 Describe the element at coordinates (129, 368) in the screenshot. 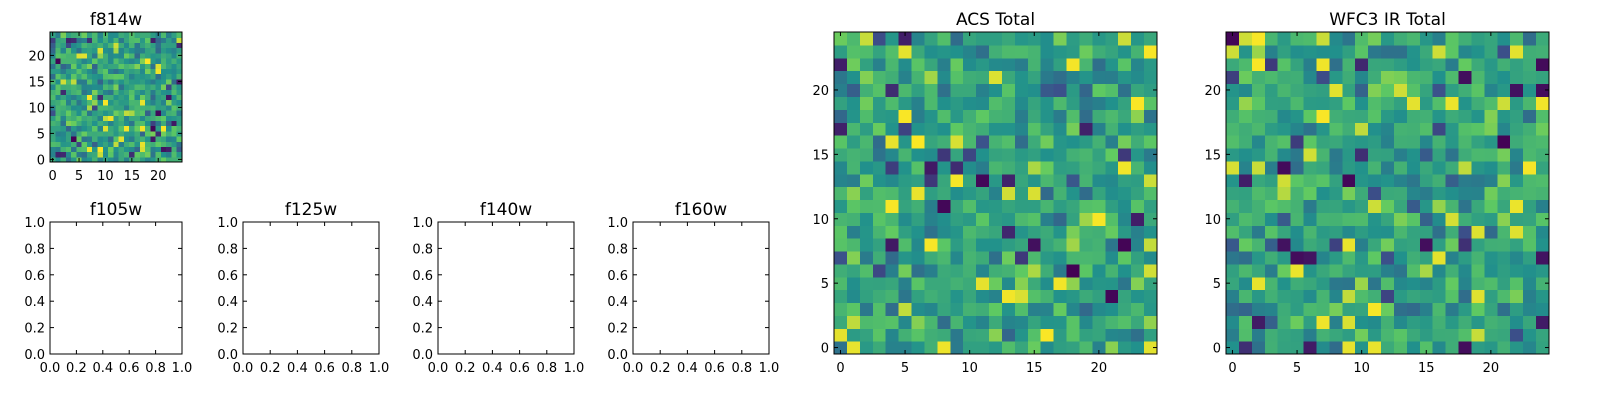

I see `x-tick-label: 0.6` at that location.